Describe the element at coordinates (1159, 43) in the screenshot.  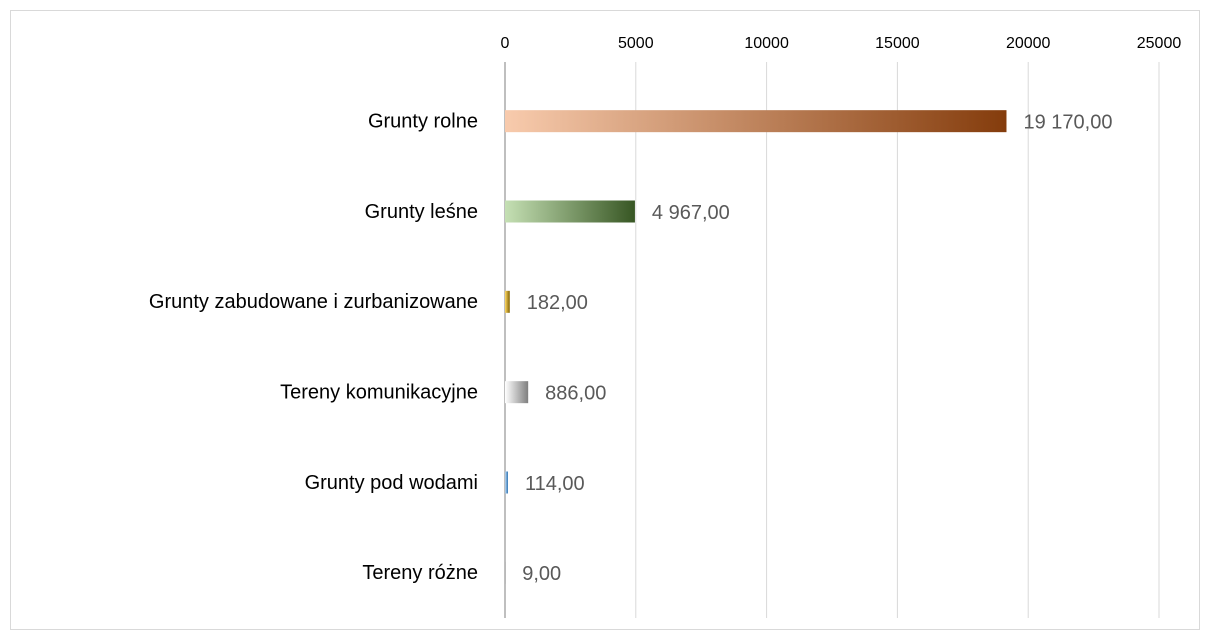
I see `x-tick-label: 25000` at that location.